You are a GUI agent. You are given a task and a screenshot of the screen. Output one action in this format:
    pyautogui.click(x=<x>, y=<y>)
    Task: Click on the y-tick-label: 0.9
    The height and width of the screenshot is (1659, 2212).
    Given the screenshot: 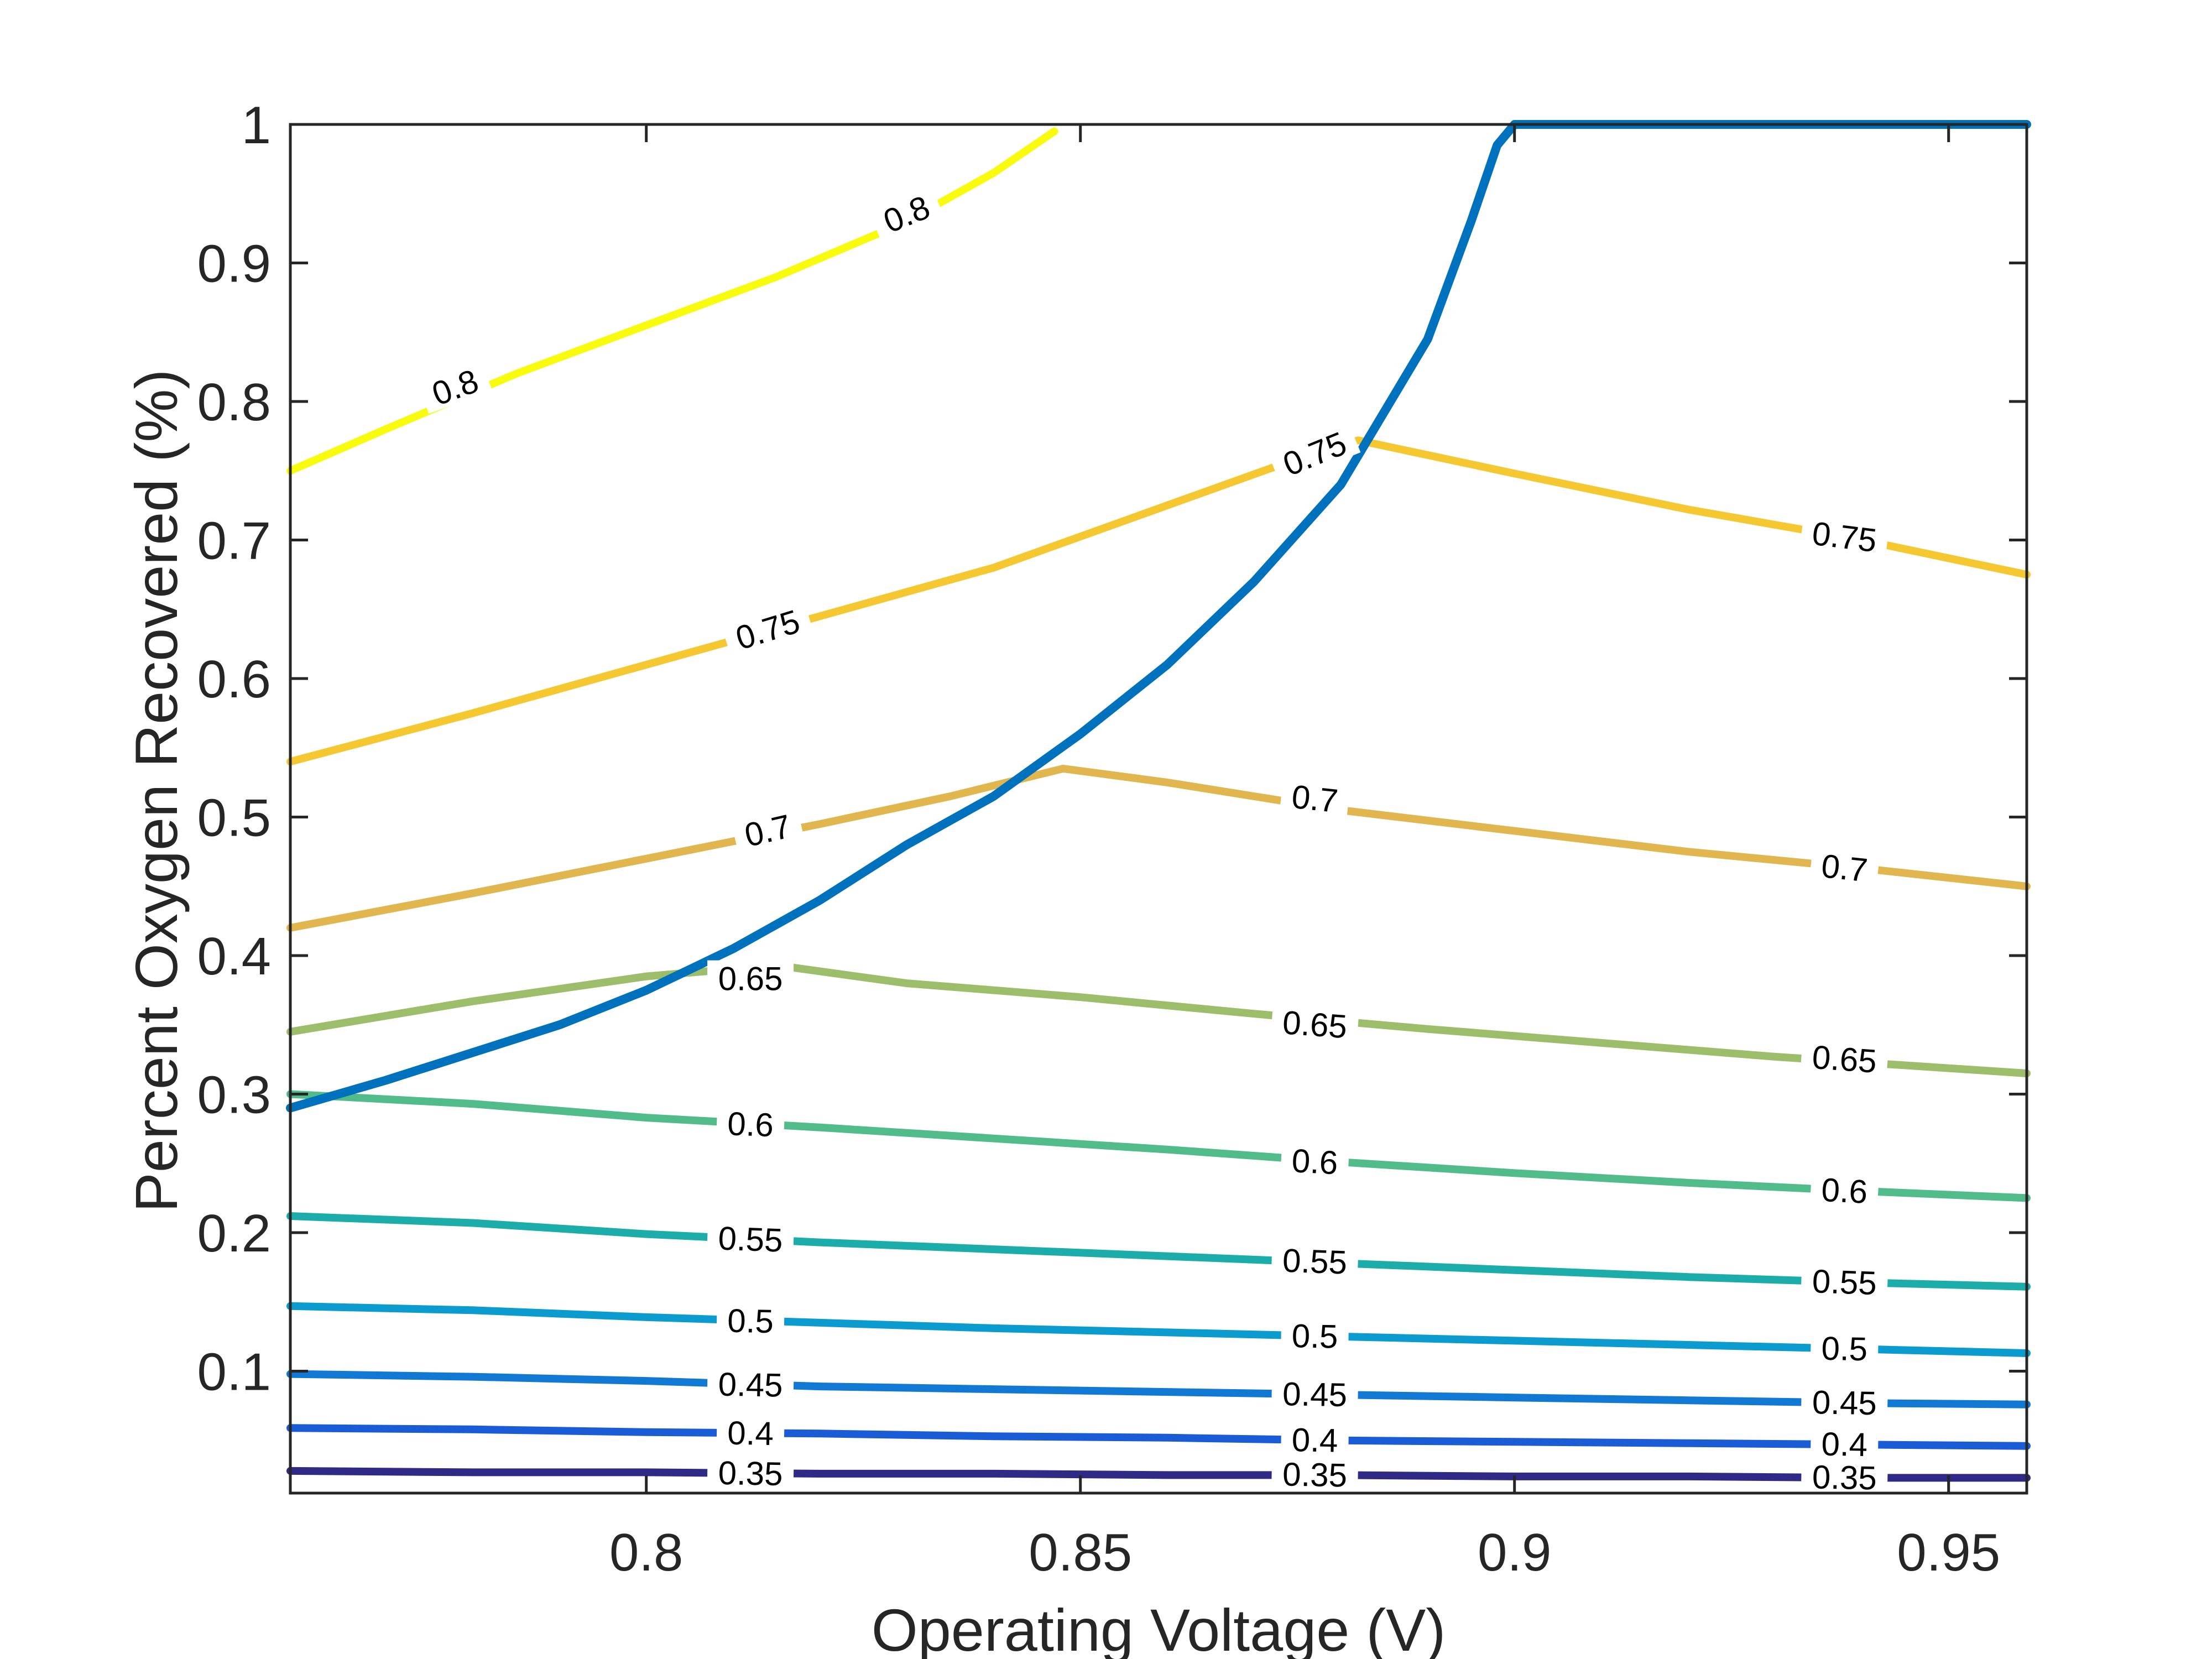 What is the action you would take?
    pyautogui.click(x=234, y=264)
    